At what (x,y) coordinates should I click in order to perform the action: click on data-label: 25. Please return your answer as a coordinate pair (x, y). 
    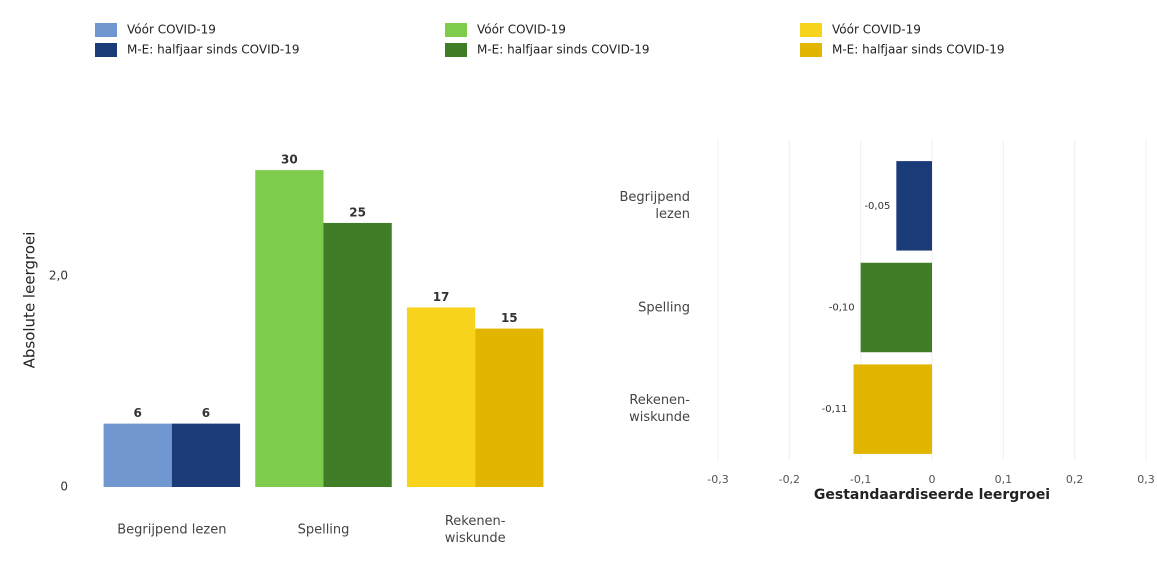
    Looking at the image, I should click on (357, 212).